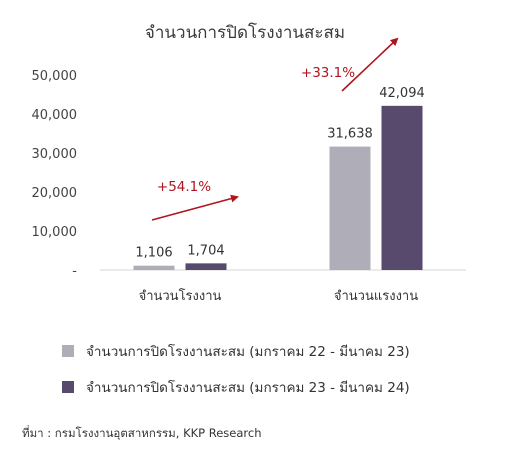 The width and height of the screenshot is (514, 461). I want to click on y-tick-label: -, so click(74, 271).